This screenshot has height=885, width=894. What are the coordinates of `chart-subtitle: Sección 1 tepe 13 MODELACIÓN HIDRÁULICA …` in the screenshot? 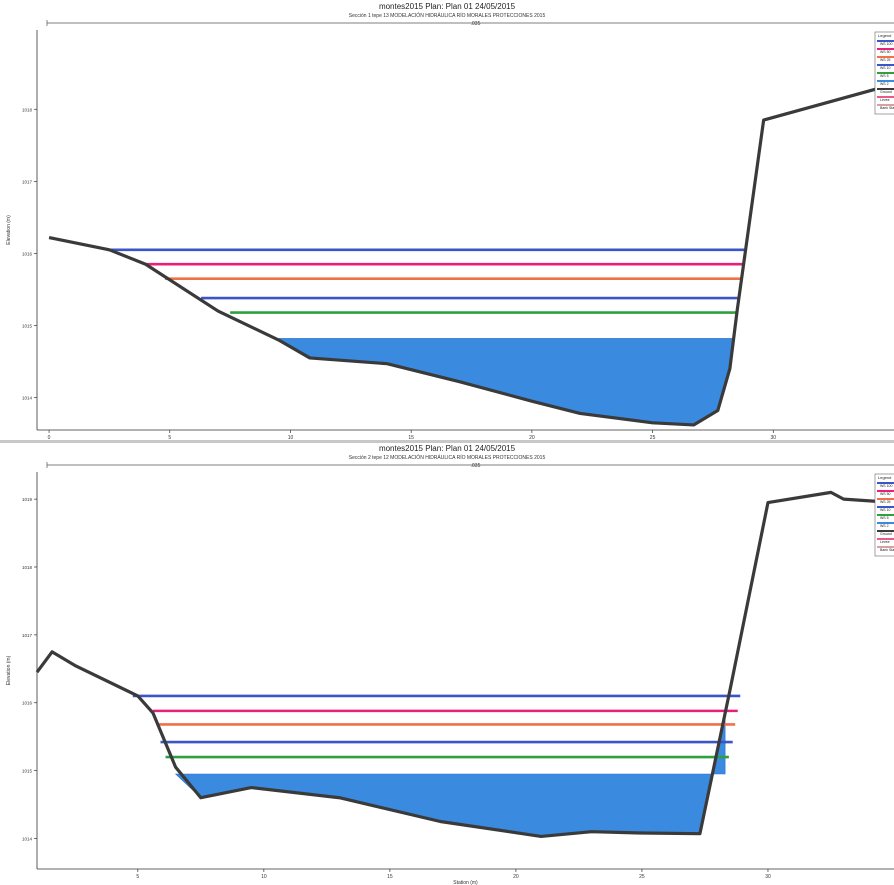 It's located at (447, 15).